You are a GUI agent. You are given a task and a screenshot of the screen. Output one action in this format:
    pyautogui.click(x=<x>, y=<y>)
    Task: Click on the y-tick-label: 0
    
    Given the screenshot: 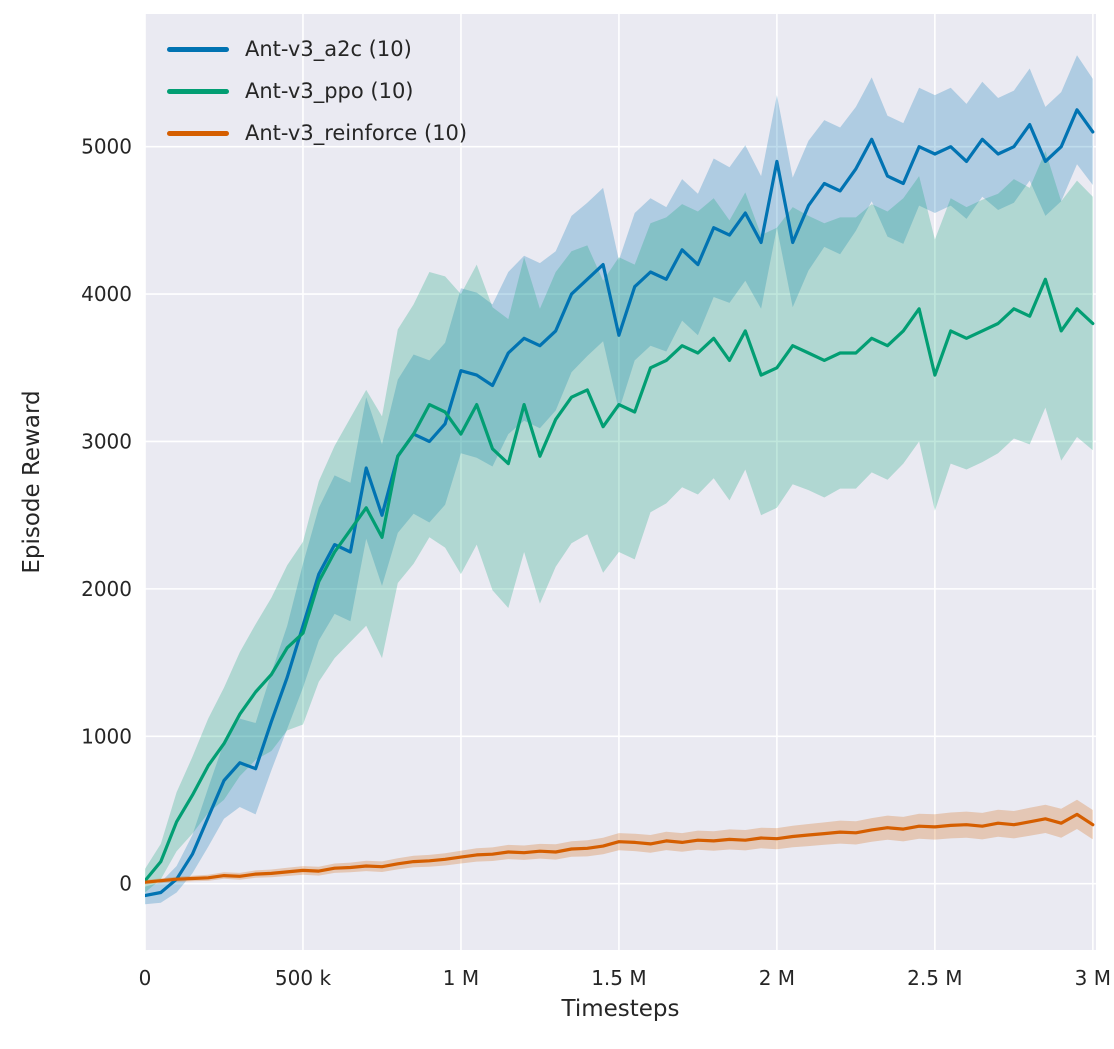 What is the action you would take?
    pyautogui.click(x=125, y=884)
    